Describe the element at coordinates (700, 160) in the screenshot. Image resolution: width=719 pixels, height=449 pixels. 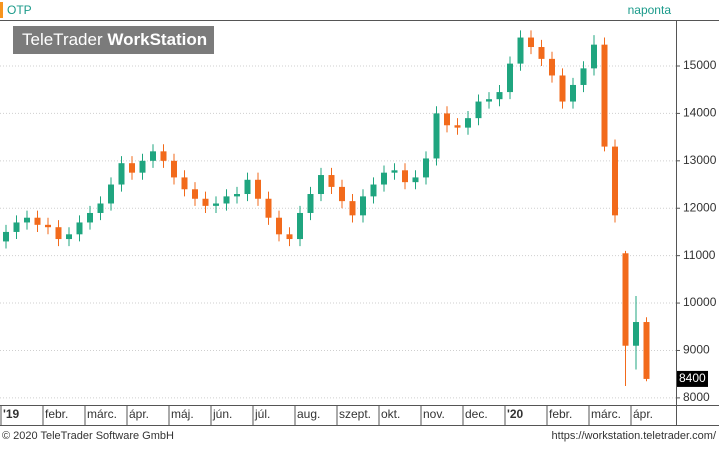
I see `y-tick-label: 13000` at that location.